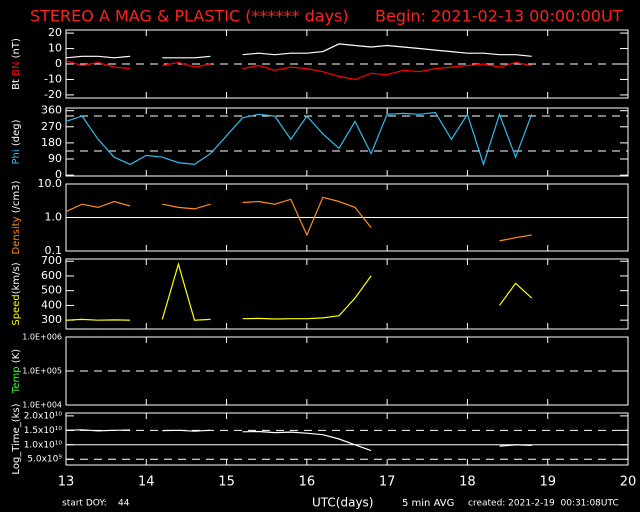 This screenshot has width=640, height=512. Describe the element at coordinates (66, 482) in the screenshot. I see `x-tick-label: 13` at that location.